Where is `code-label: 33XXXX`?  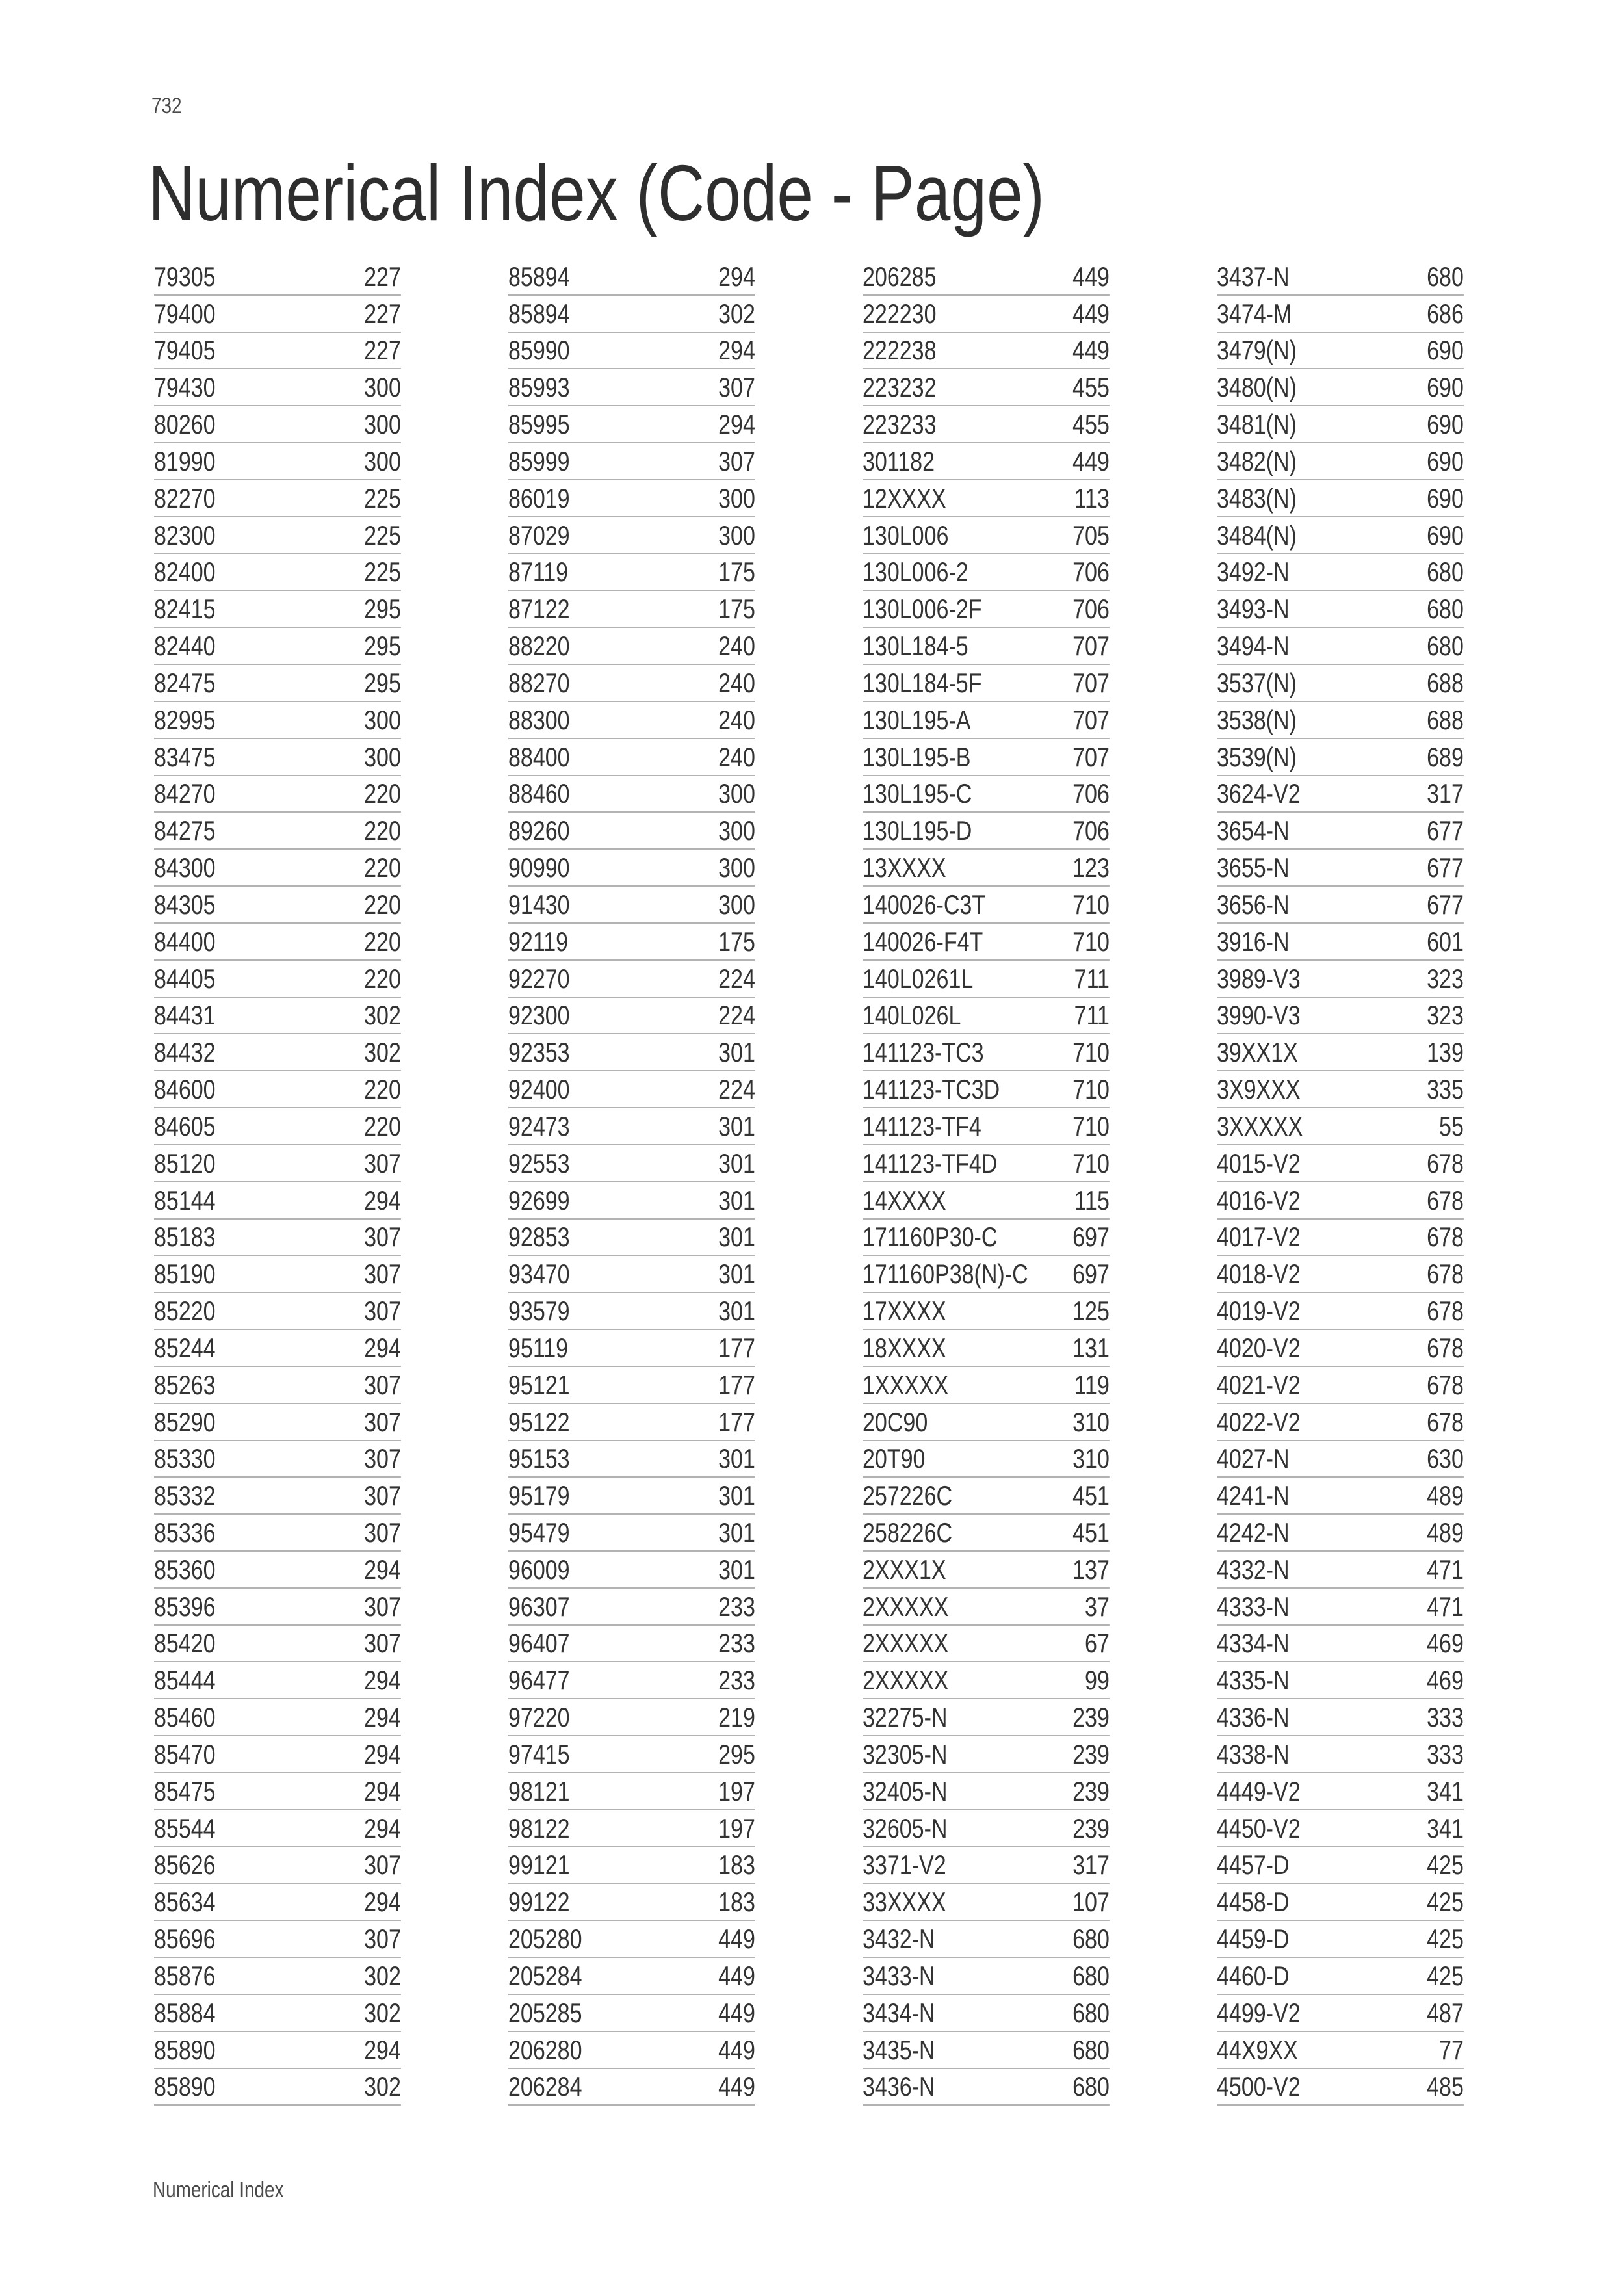
code-label: 33XXXX is located at coordinates (904, 1902).